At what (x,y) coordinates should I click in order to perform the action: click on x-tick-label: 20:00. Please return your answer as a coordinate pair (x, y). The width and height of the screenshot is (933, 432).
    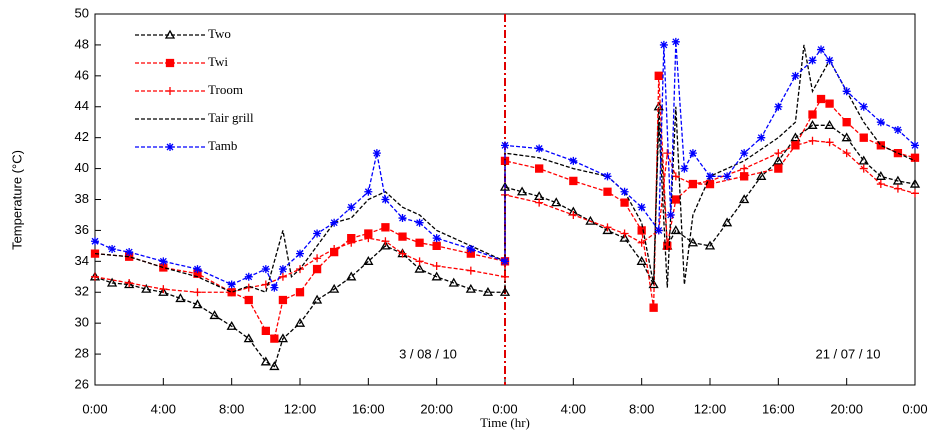
    Looking at the image, I should click on (846, 408).